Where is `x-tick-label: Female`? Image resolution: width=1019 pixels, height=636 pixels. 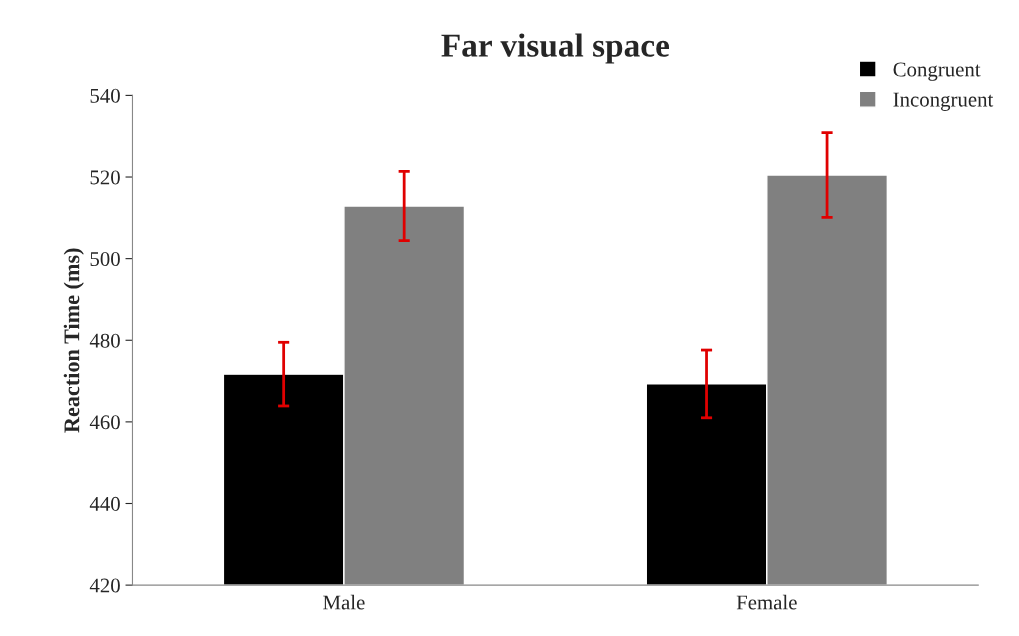 x-tick-label: Female is located at coordinates (766, 602).